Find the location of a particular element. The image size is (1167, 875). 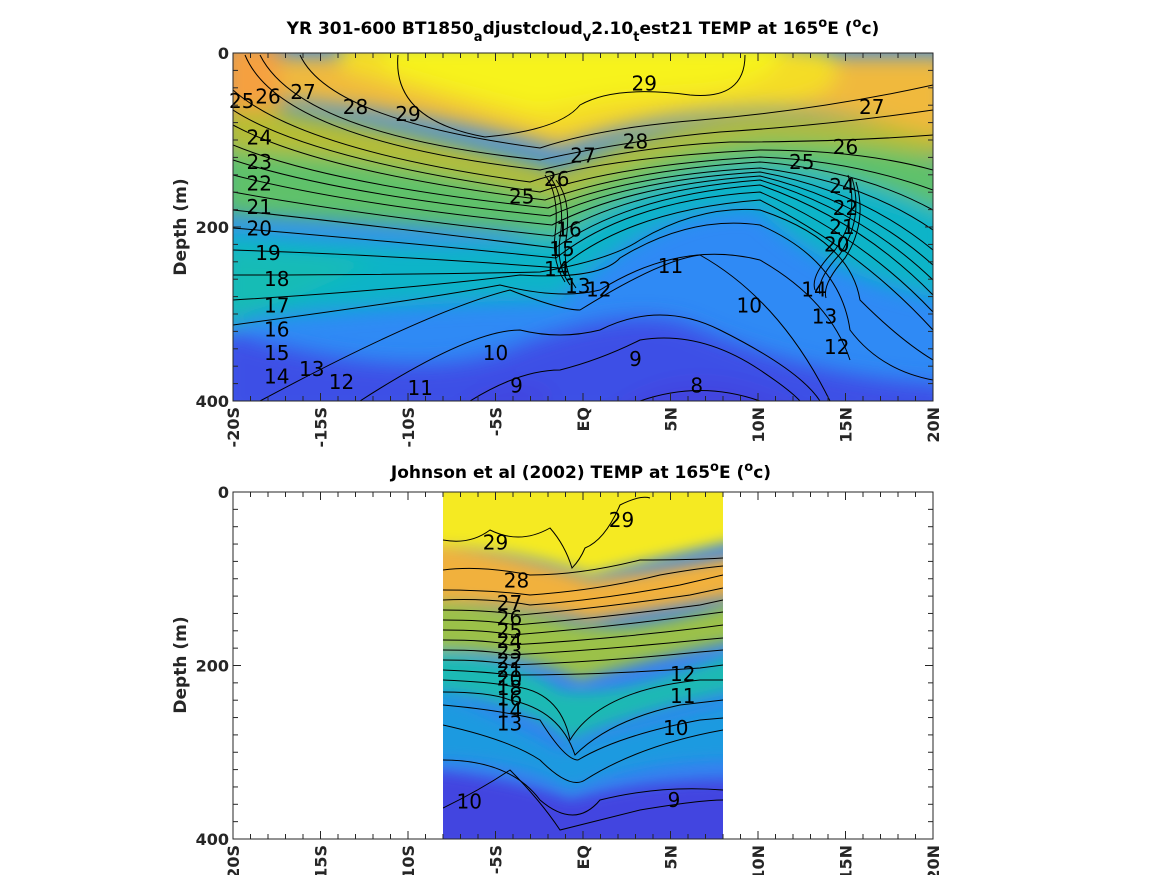

contour-label: 19 is located at coordinates (267, 253).